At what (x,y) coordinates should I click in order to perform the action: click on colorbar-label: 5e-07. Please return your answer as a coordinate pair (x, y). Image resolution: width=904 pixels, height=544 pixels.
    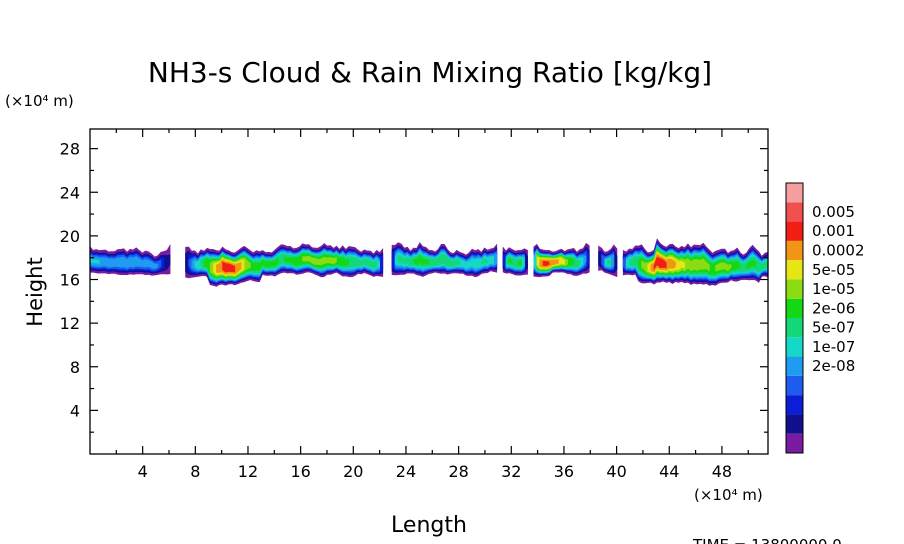
    Looking at the image, I should click on (833, 328).